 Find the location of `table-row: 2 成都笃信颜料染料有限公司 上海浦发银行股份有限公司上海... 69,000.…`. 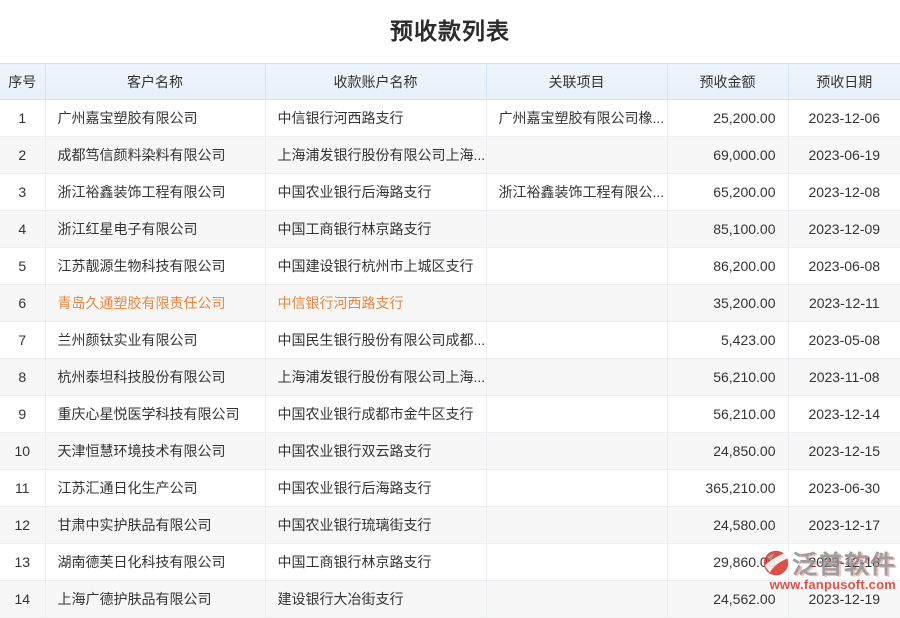

table-row: 2 成都笃信颜料染料有限公司 上海浦发银行股份有限公司上海... 69,000.… is located at coordinates (450, 155).